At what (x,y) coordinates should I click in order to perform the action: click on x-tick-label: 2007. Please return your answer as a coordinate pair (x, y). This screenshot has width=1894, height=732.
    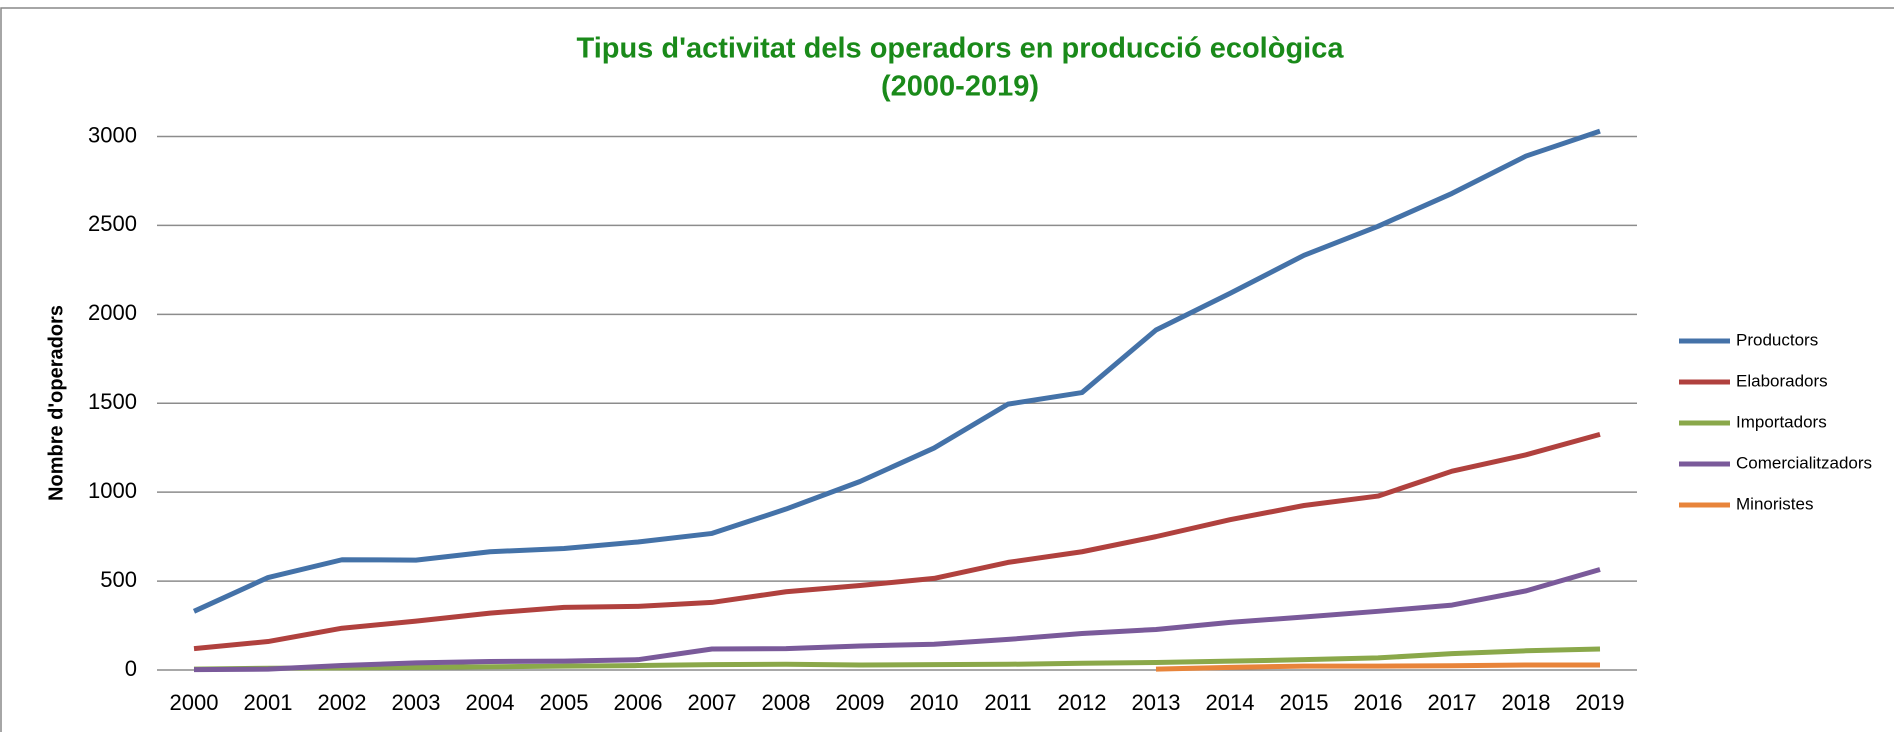
    Looking at the image, I should click on (712, 702).